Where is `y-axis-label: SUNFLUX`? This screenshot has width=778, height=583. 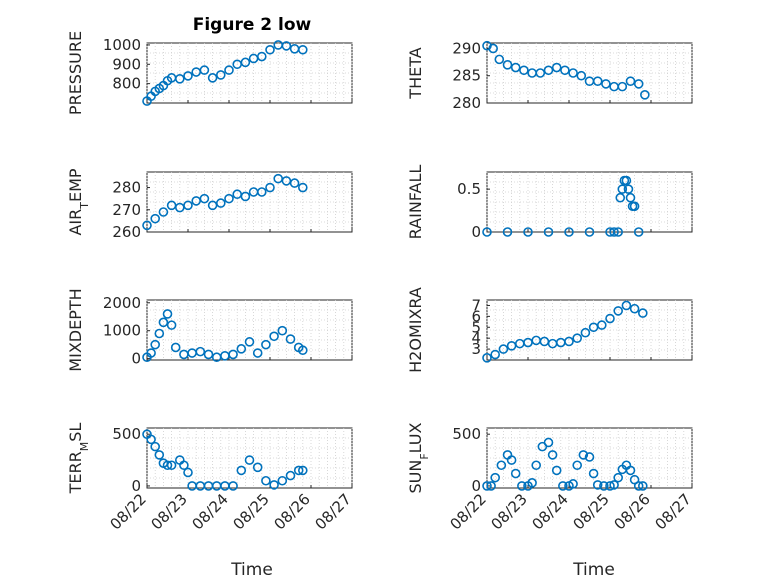
y-axis-label: SUNFLUX is located at coordinates (418, 457).